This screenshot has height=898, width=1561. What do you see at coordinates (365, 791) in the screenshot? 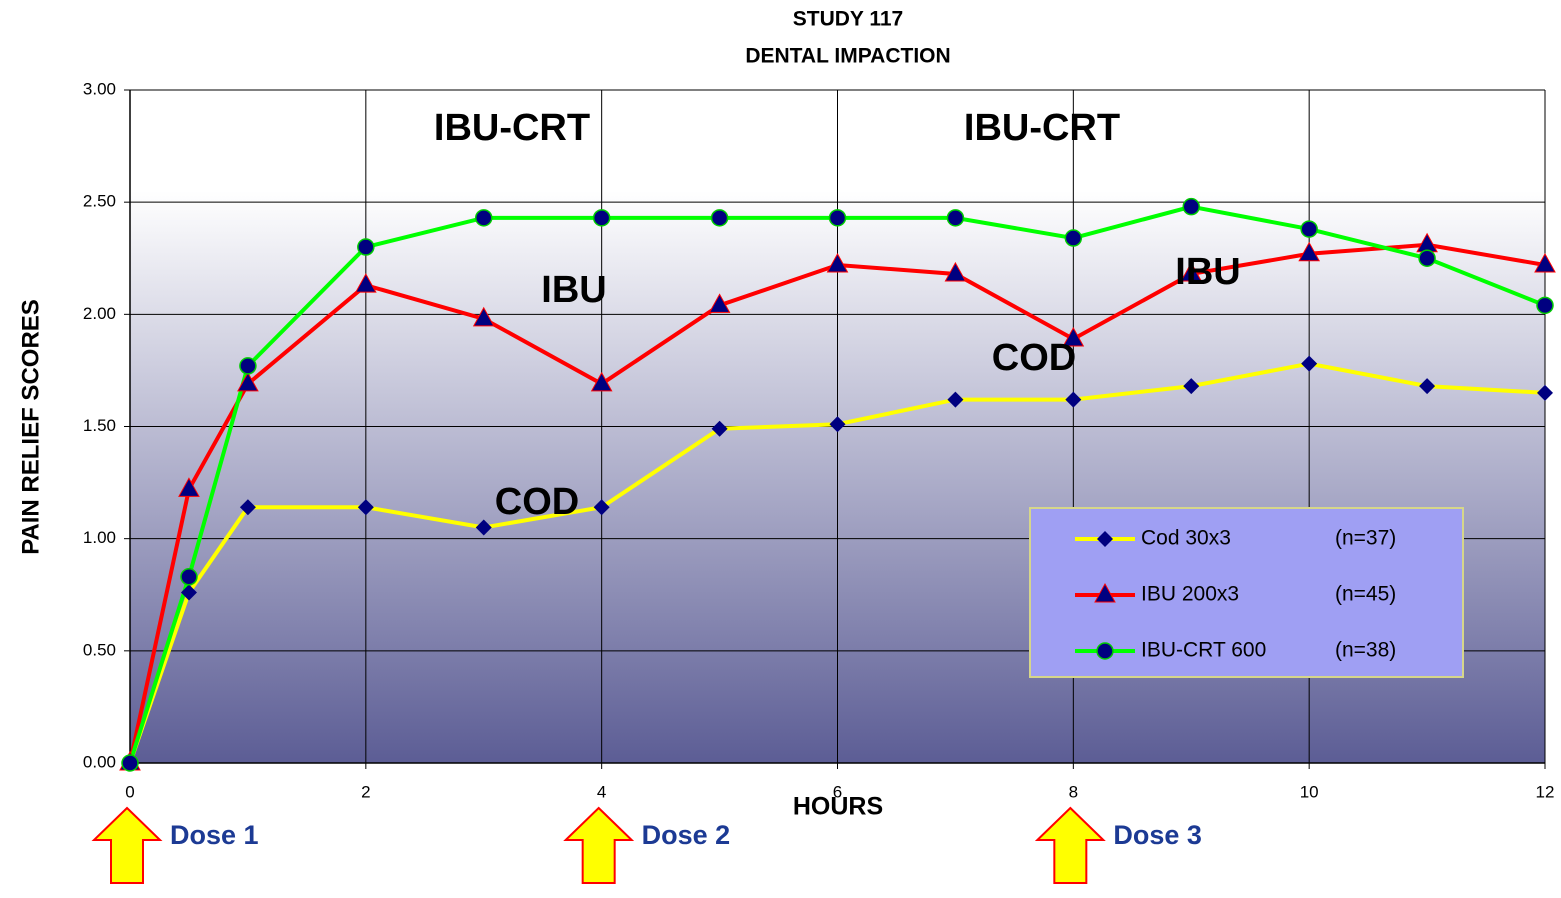
I see `x-tick-label: 2` at bounding box center [365, 791].